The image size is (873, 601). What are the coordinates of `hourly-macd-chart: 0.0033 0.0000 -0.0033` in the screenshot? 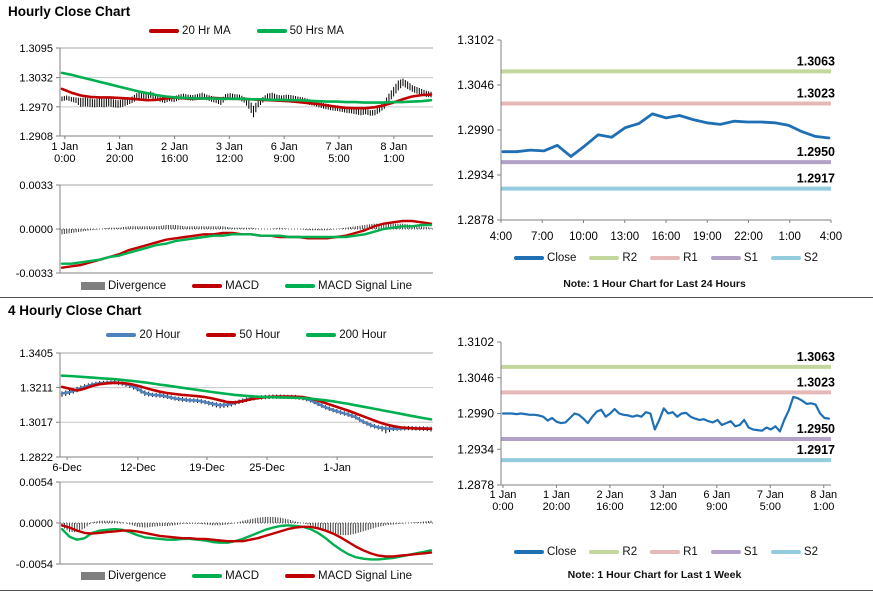 It's located at (224, 230).